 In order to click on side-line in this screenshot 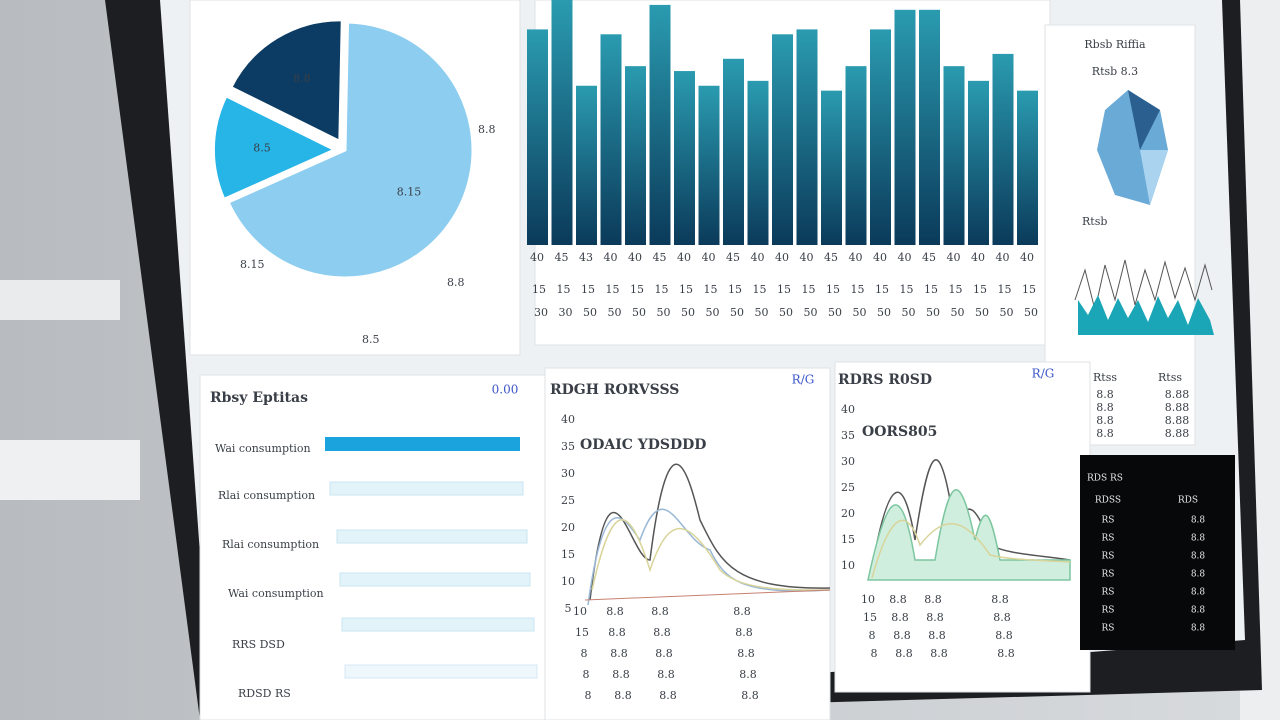, I will do `click(1143, 285)`.